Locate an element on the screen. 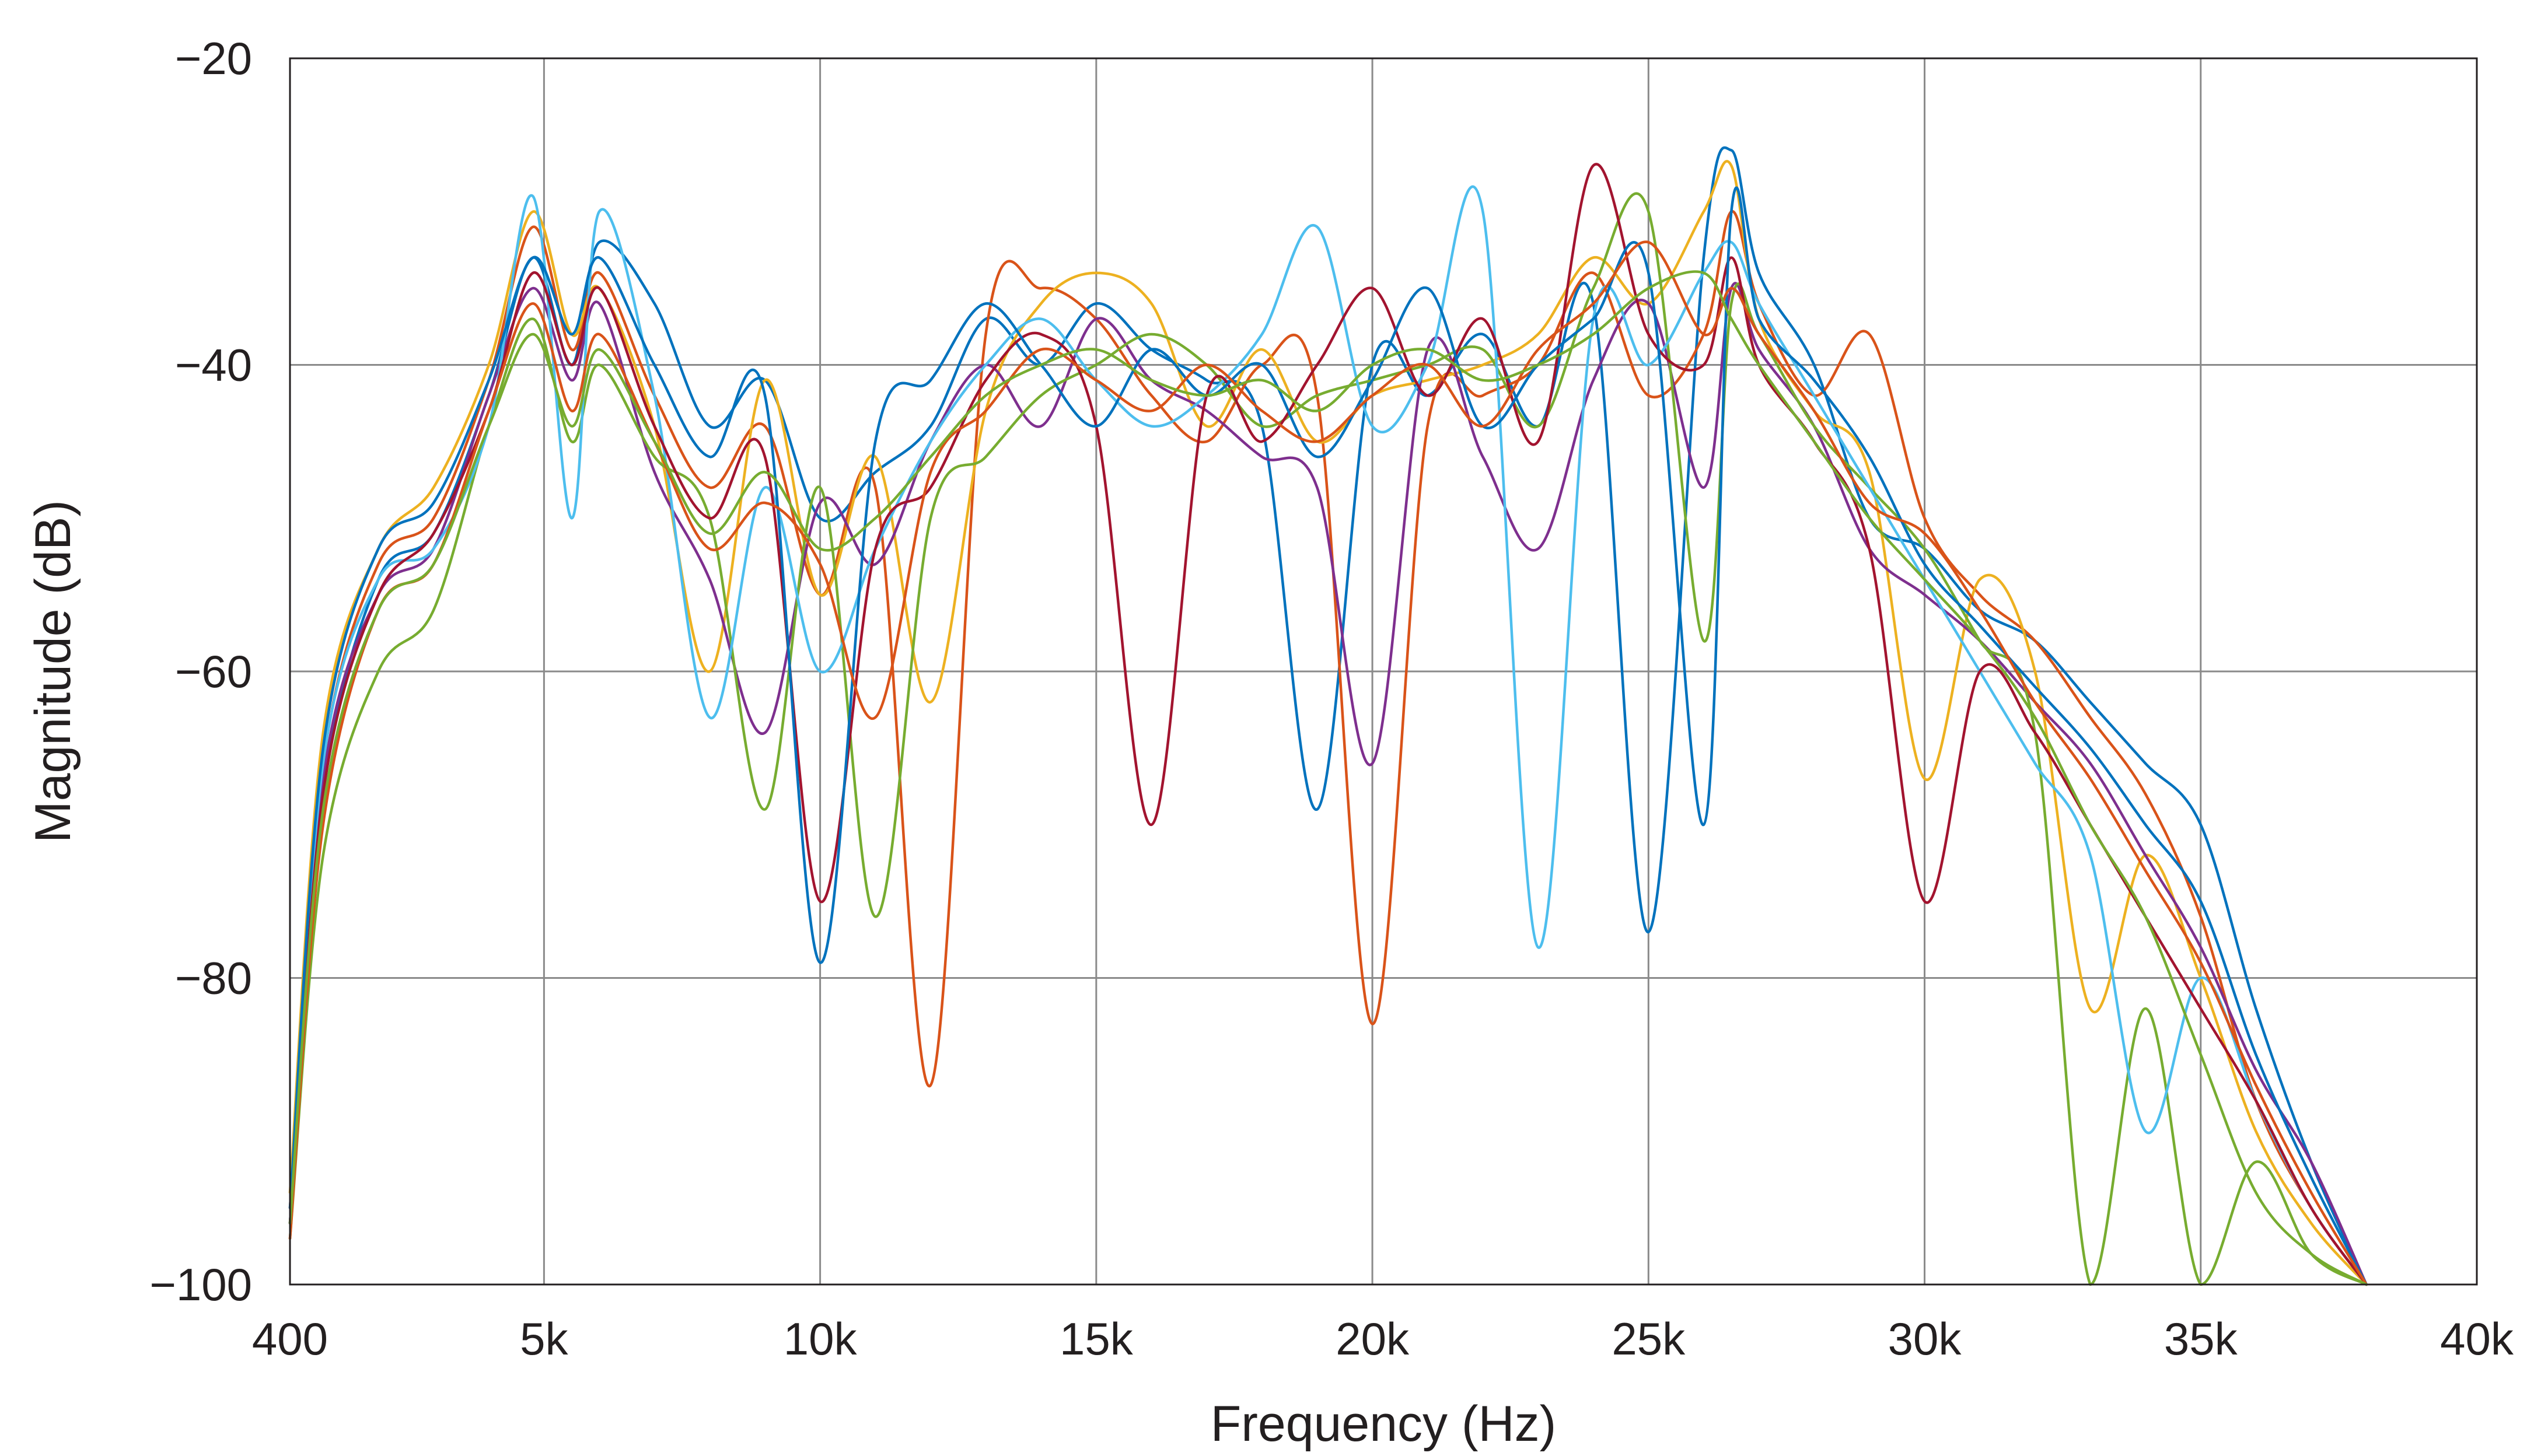  y-tick-label: −20 is located at coordinates (214, 58).